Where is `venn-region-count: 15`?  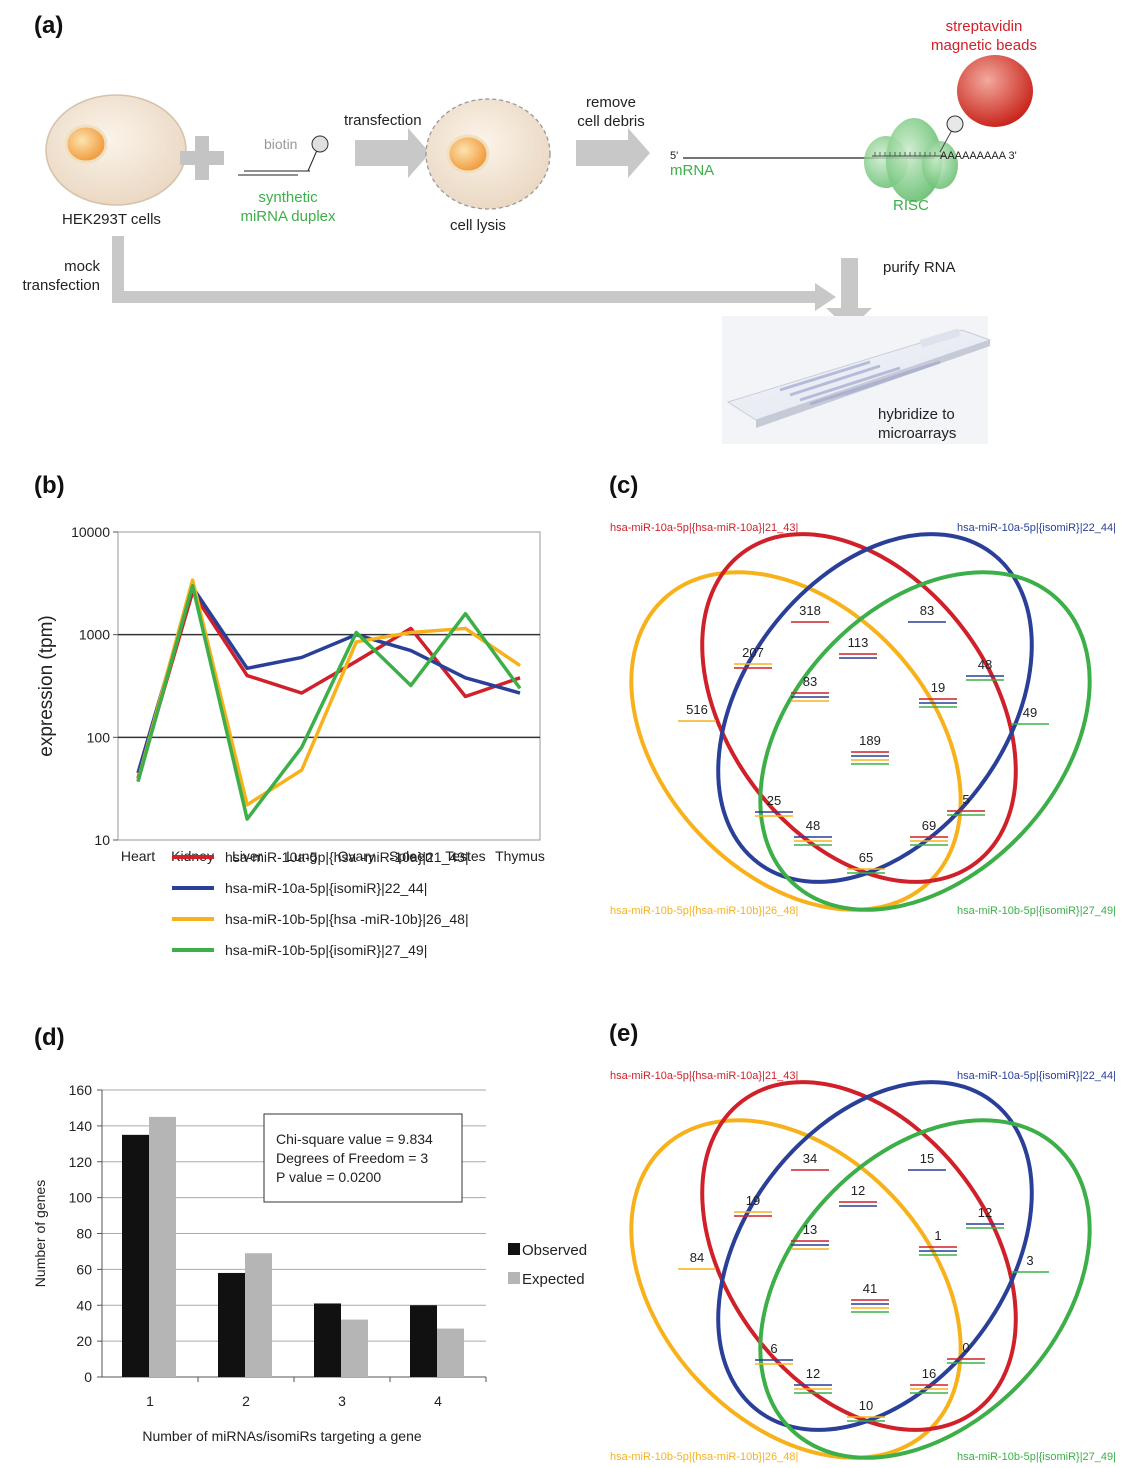
venn-region-count: 15 is located at coordinates (927, 1158).